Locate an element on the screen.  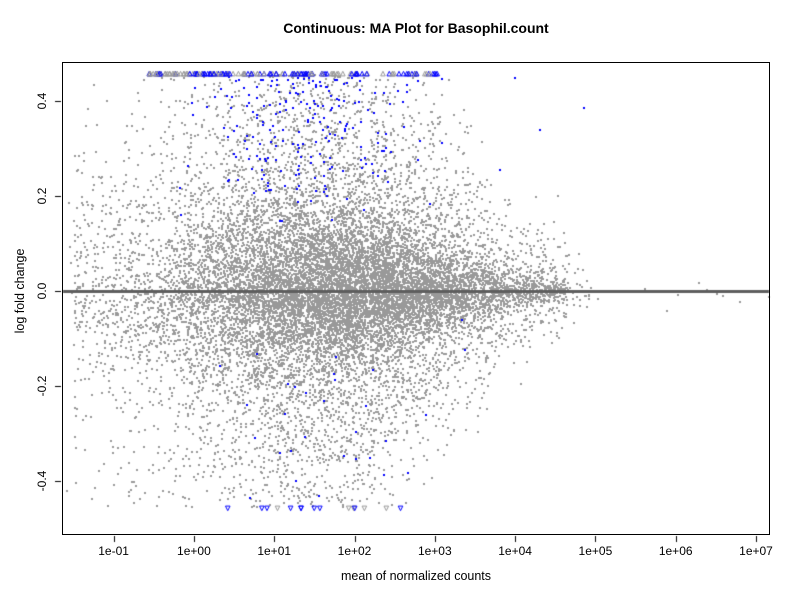
y-tick-label: 0.2 is located at coordinates (42, 196).